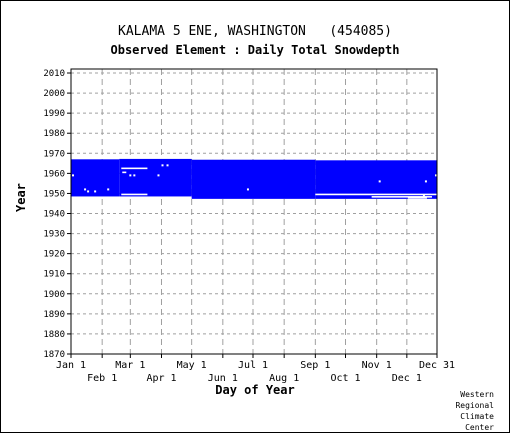 The height and width of the screenshot is (433, 510). I want to click on x-tick-label: May 1, so click(192, 365).